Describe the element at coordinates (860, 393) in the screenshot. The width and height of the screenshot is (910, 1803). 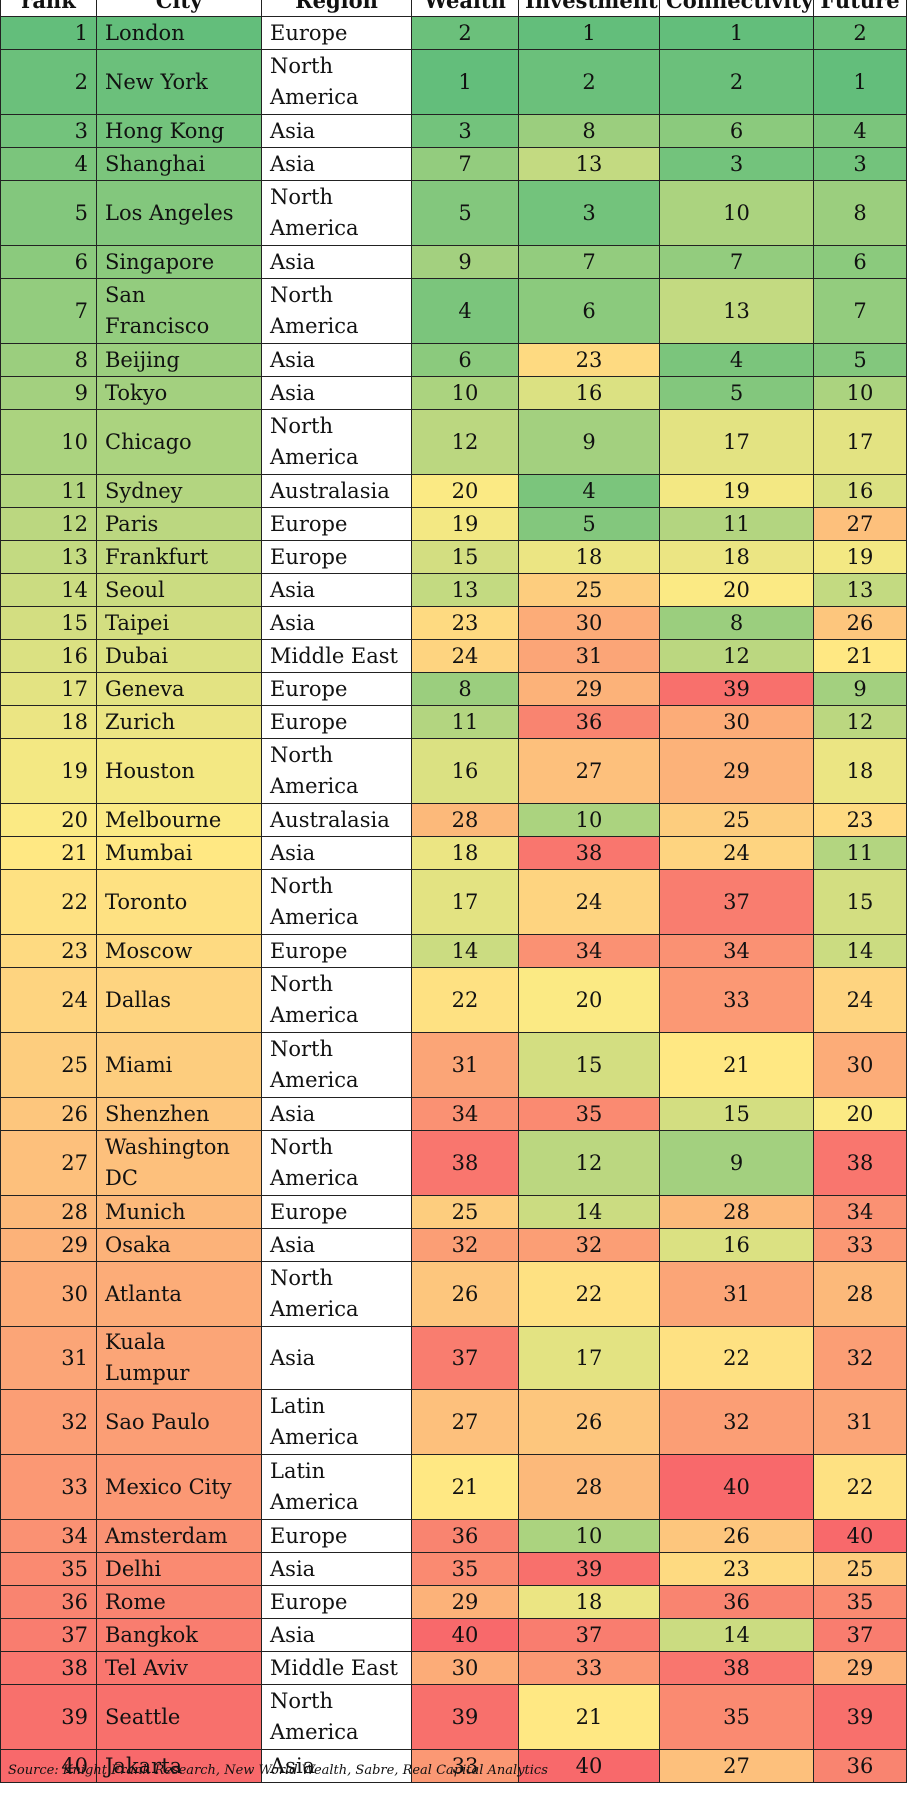
I see `future-cell: 10` at that location.